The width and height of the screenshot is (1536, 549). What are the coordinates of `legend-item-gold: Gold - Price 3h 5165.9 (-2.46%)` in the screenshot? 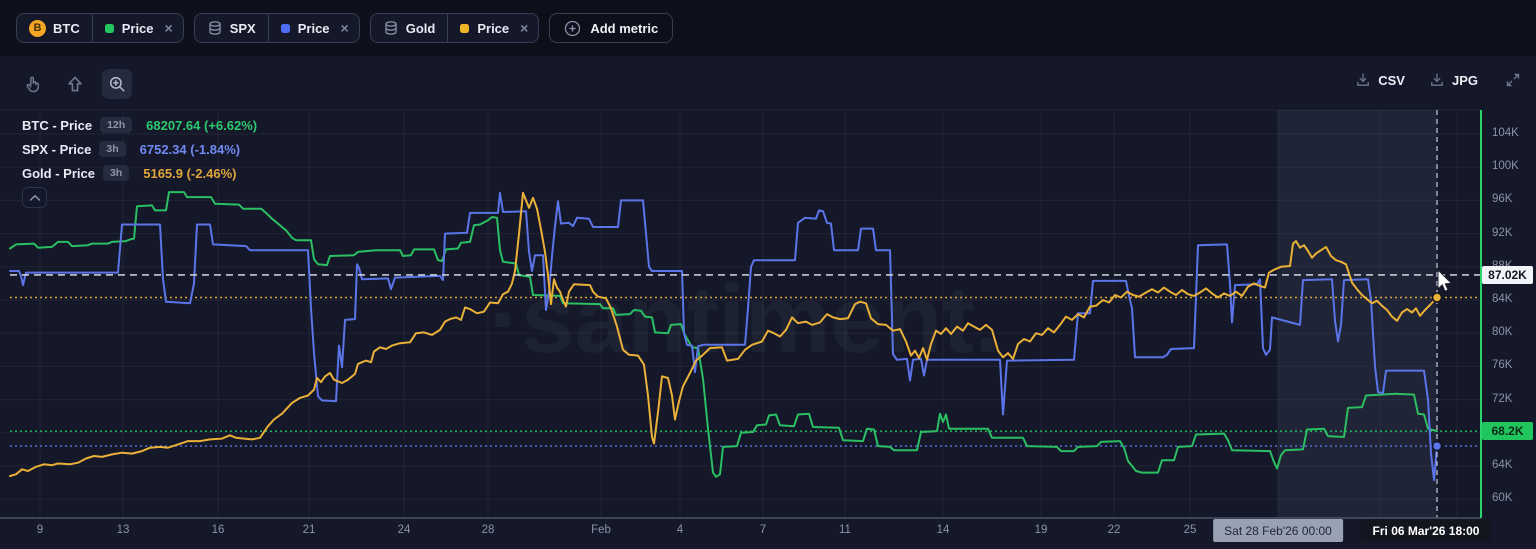 It's located at (139, 173).